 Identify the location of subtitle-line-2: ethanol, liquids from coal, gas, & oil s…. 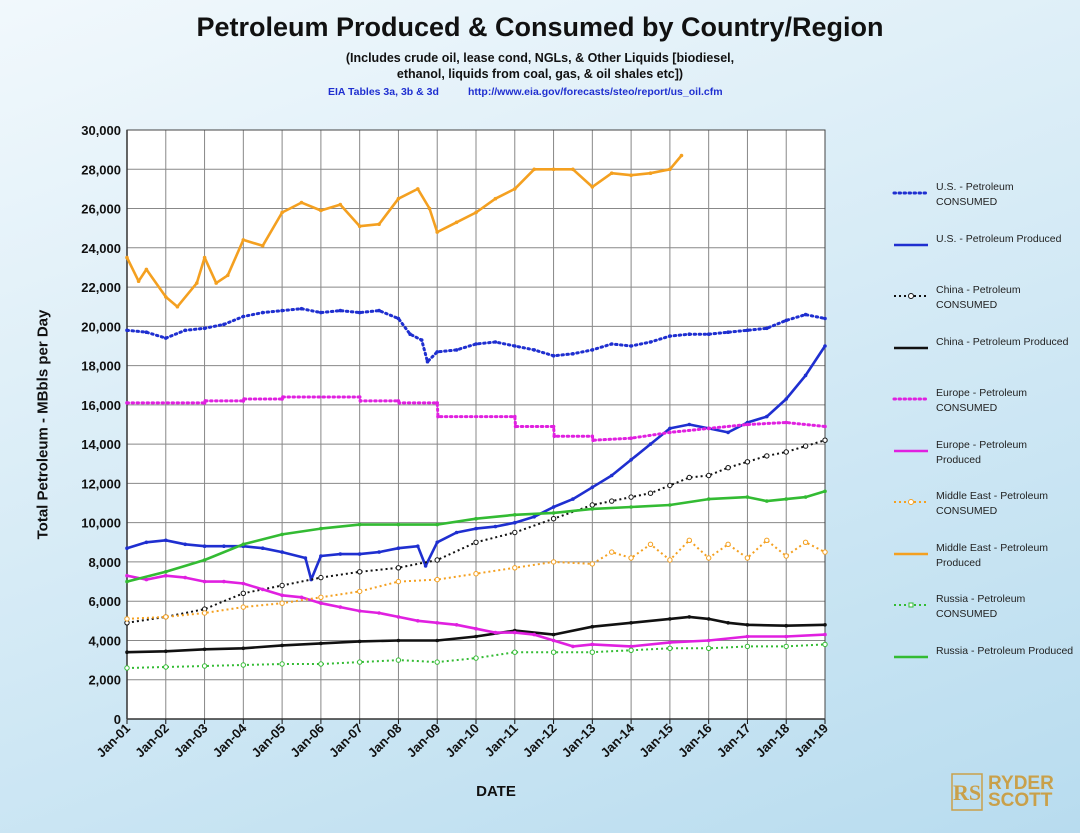
(540, 74).